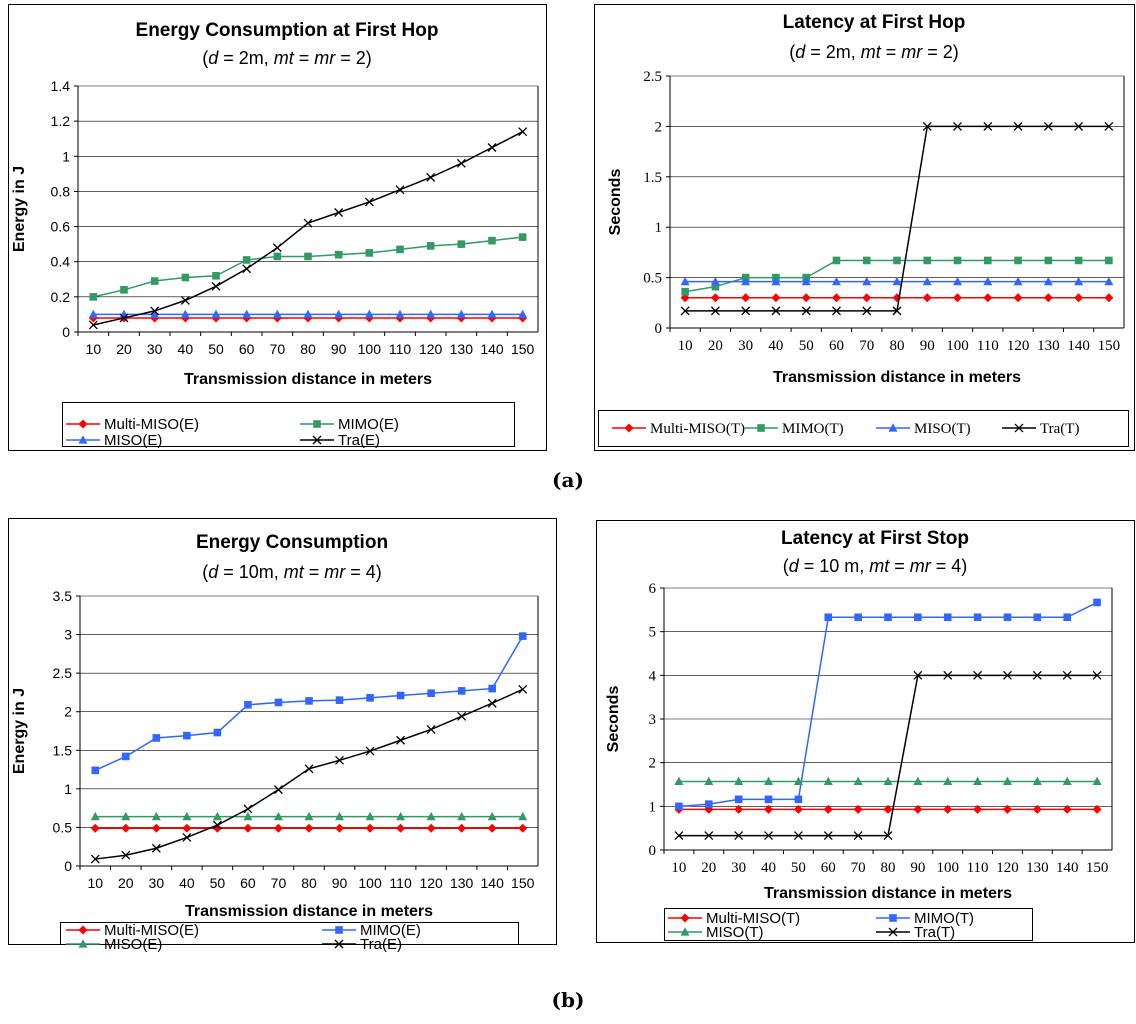 This screenshot has width=1136, height=1024. What do you see at coordinates (568, 1000) in the screenshot?
I see `figure-caption-b: (b)` at bounding box center [568, 1000].